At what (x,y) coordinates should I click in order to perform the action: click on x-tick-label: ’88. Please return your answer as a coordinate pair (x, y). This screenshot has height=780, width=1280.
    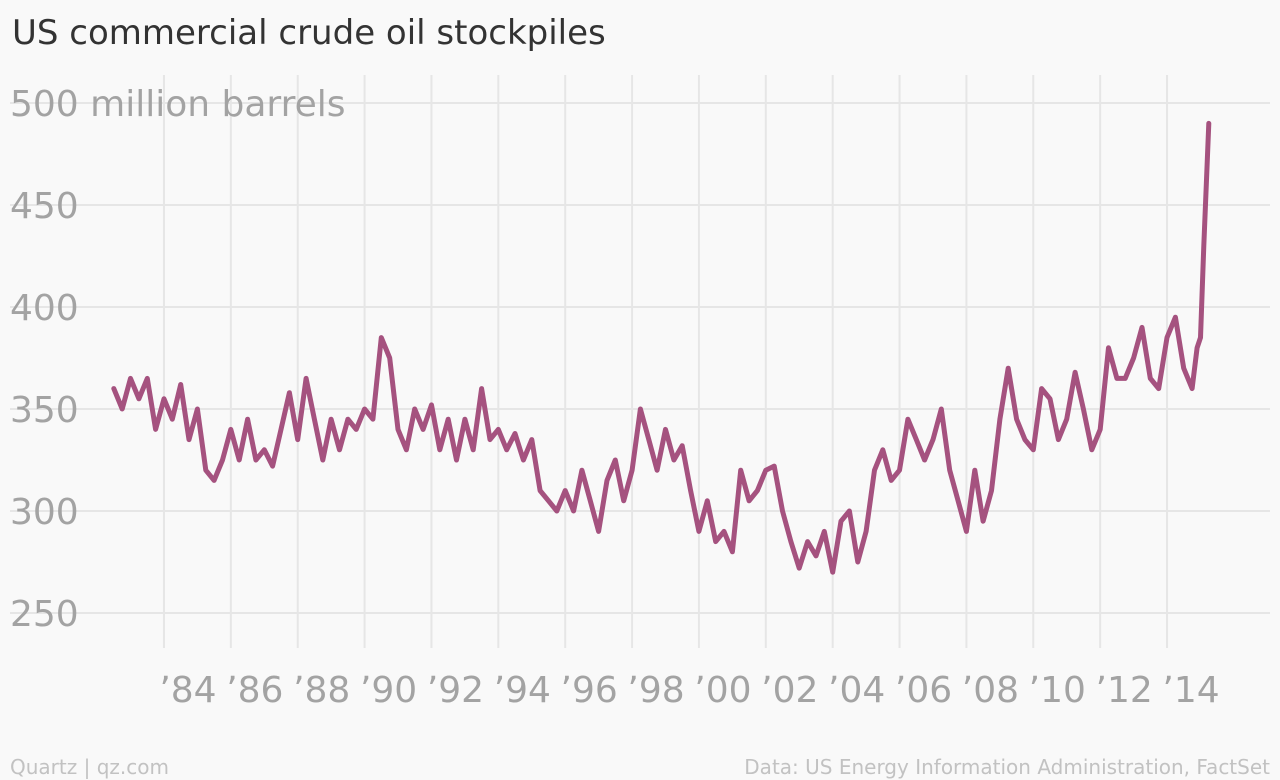
    Looking at the image, I should click on (321, 690).